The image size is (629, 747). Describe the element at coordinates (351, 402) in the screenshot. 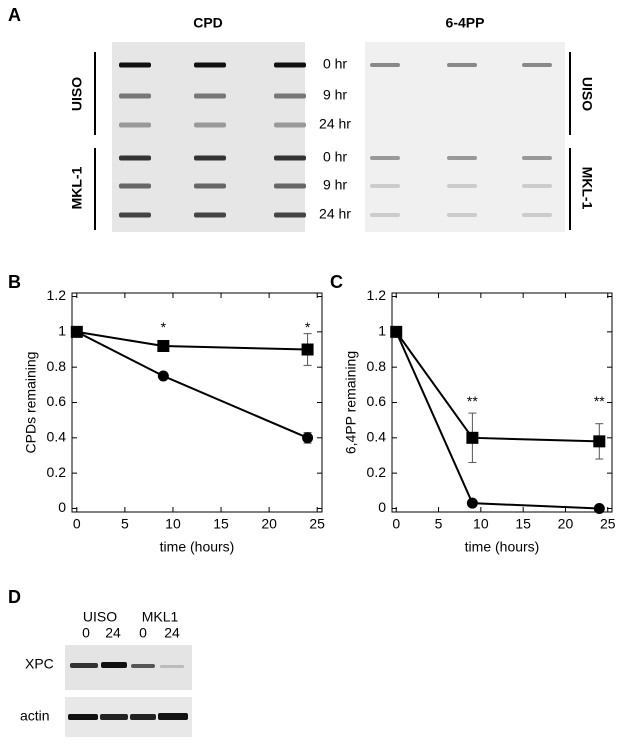

I see `y-axis-label: 6,4PP remaining` at that location.